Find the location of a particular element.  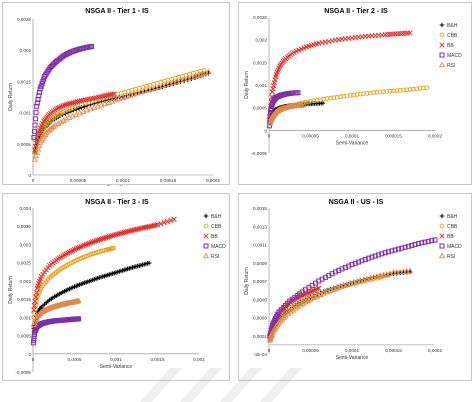

x-tick-label: 0,002 is located at coordinates (199, 359).